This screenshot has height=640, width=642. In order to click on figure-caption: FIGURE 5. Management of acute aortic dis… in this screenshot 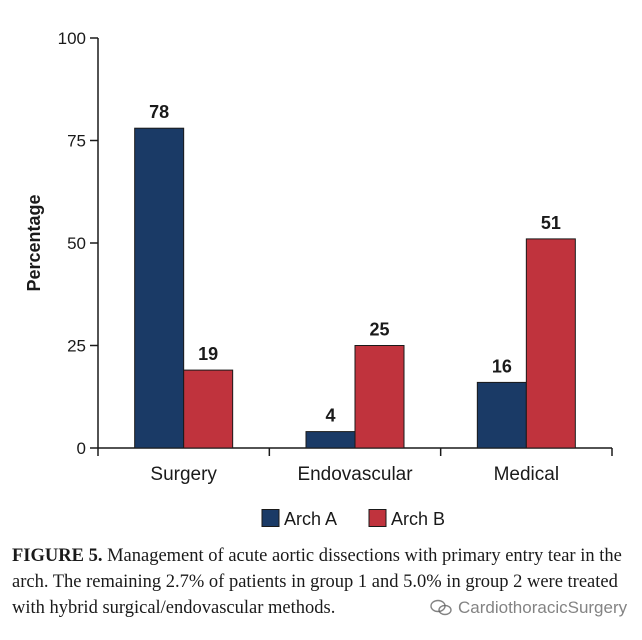, I will do `click(321, 582)`.